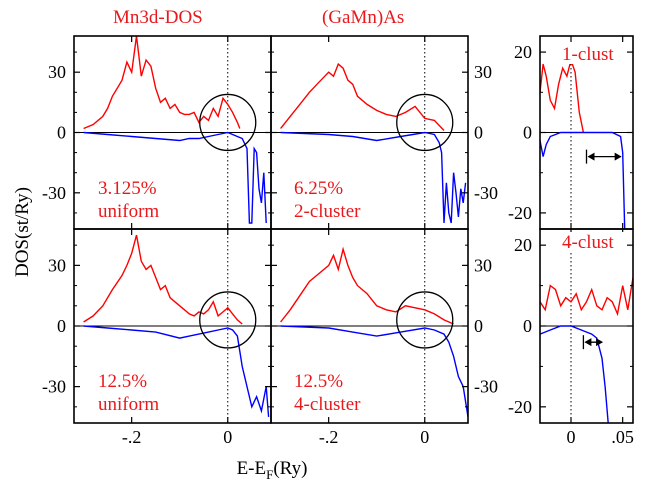 The height and width of the screenshot is (484, 646). I want to click on panel-annotation: 1-clust, so click(588, 54).